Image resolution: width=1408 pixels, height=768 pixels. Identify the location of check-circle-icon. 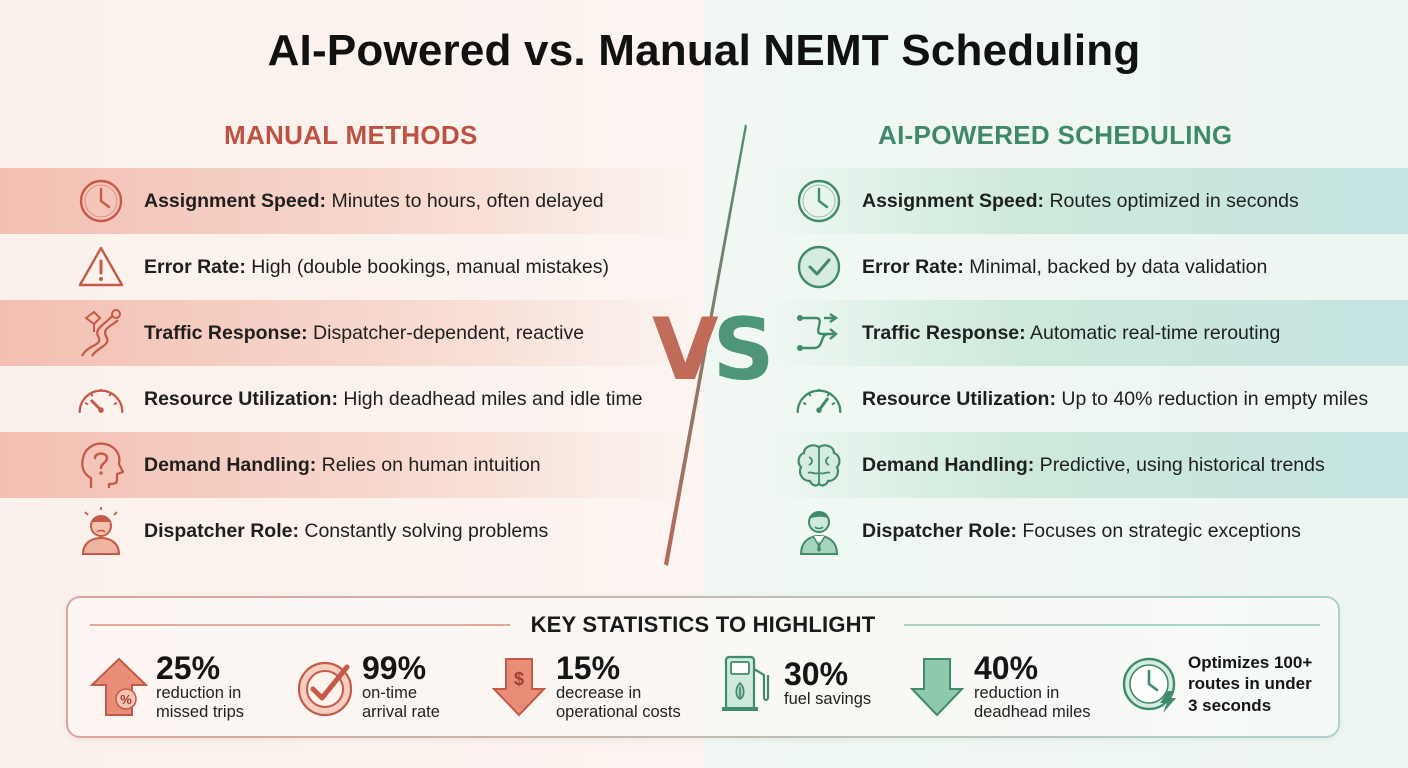
(819, 267).